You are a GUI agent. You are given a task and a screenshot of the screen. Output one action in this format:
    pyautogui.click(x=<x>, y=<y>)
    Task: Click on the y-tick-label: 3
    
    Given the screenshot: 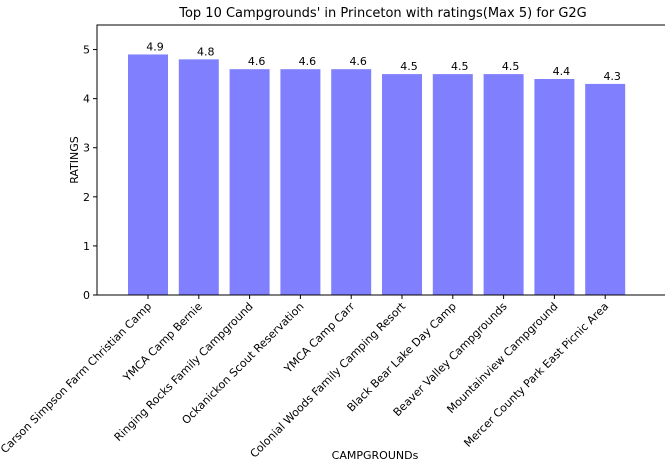 What is the action you would take?
    pyautogui.click(x=86, y=148)
    